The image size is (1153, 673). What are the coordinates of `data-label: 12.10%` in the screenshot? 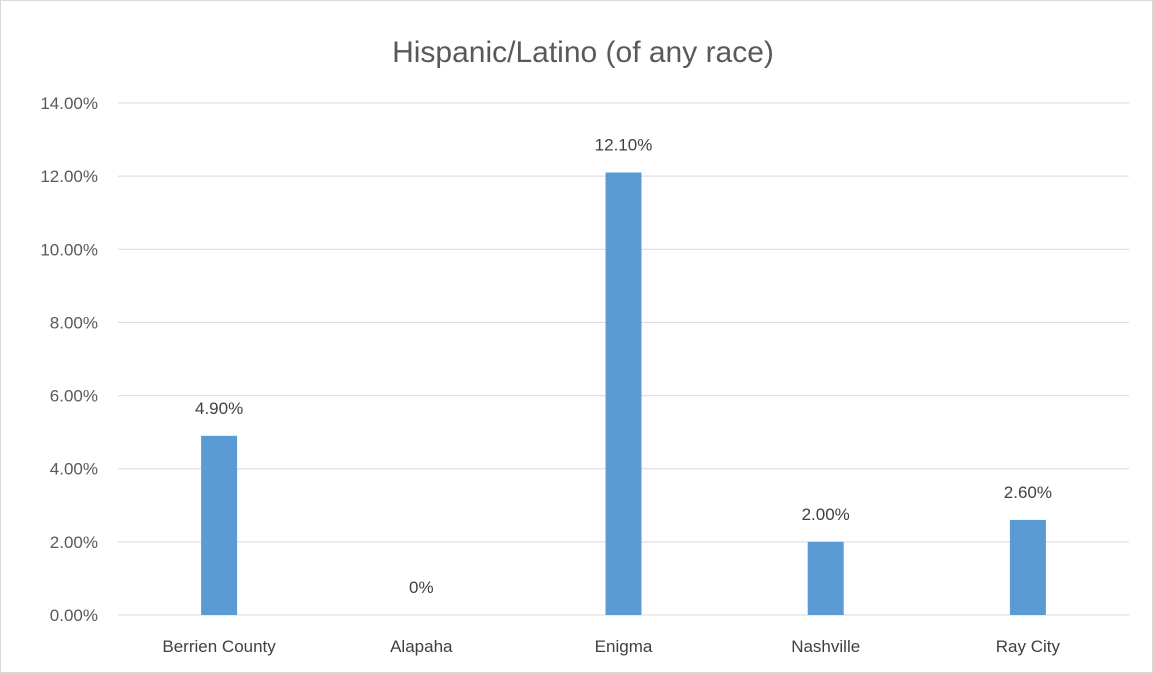 It's located at (624, 144).